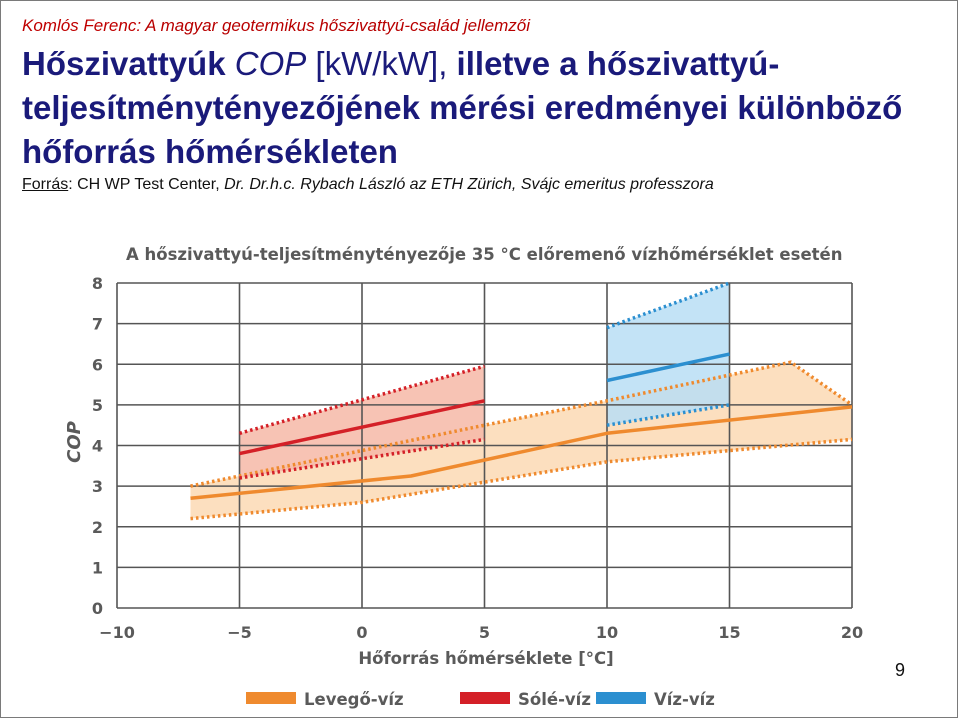 The image size is (960, 720). What do you see at coordinates (362, 427) in the screenshot?
I see `sole-viz-line` at bounding box center [362, 427].